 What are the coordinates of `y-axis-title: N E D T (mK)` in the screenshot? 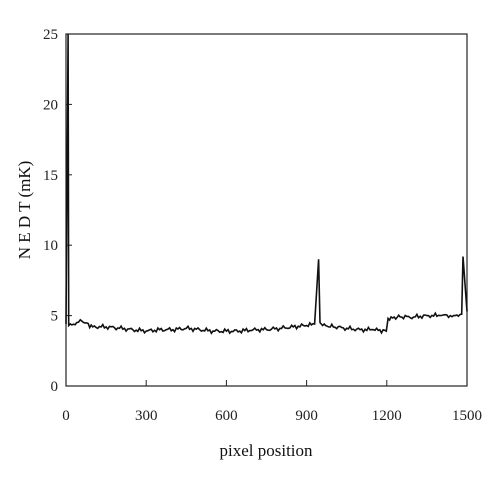 It's located at (24, 210).